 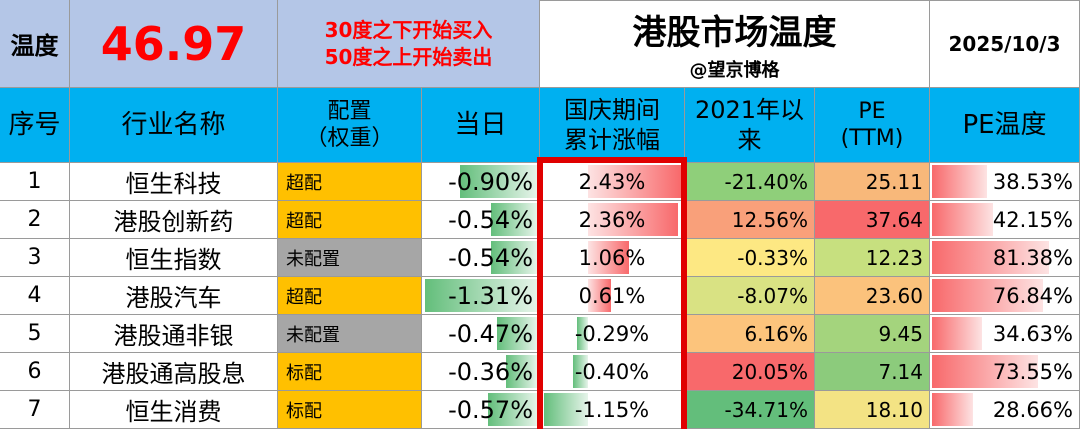 I want to click on page-title: 港股市场温度, so click(x=734, y=33).